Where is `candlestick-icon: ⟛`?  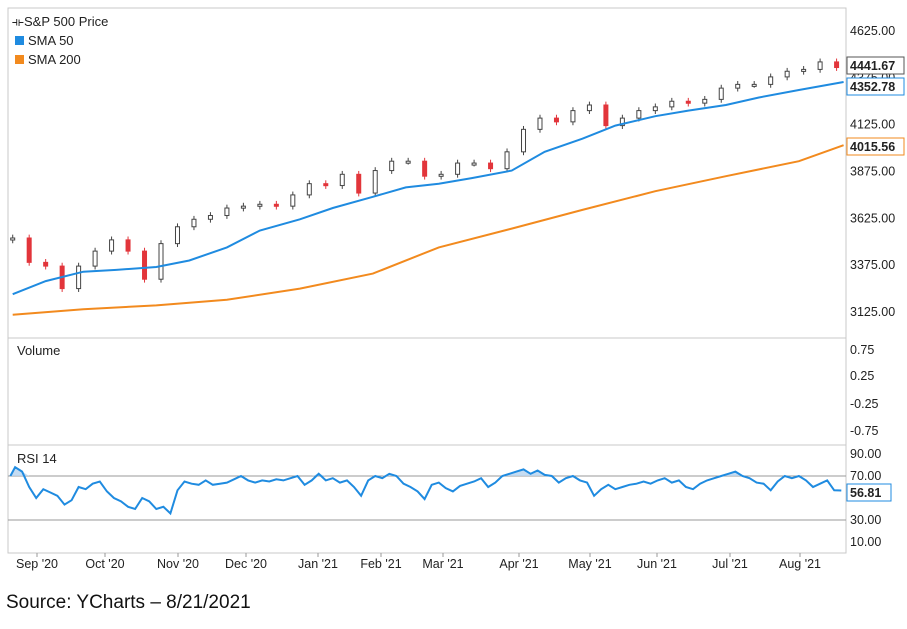
candlestick-icon: ⟛ is located at coordinates (18, 21).